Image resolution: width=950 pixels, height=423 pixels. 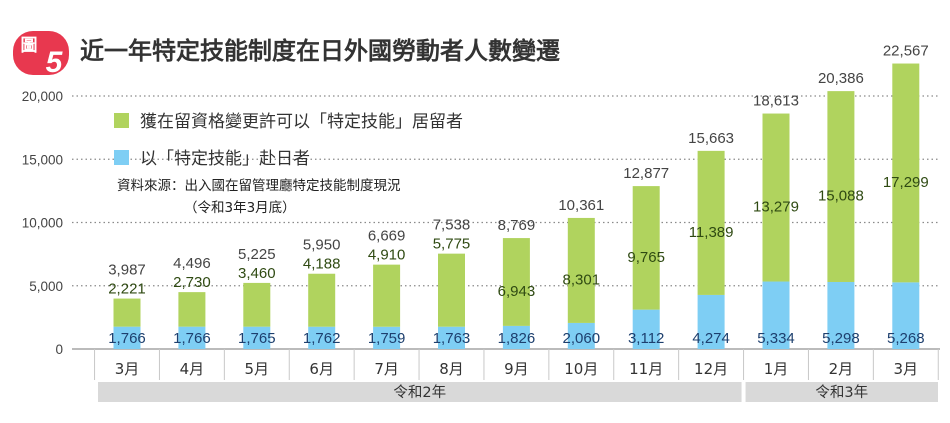 I want to click on year-band-label: 令和3年, so click(x=841, y=392).